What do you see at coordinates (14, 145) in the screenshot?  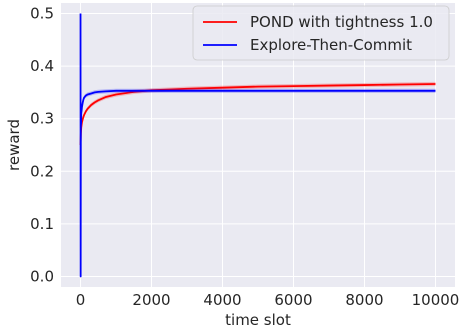 I see `y-axis-label: reward` at bounding box center [14, 145].